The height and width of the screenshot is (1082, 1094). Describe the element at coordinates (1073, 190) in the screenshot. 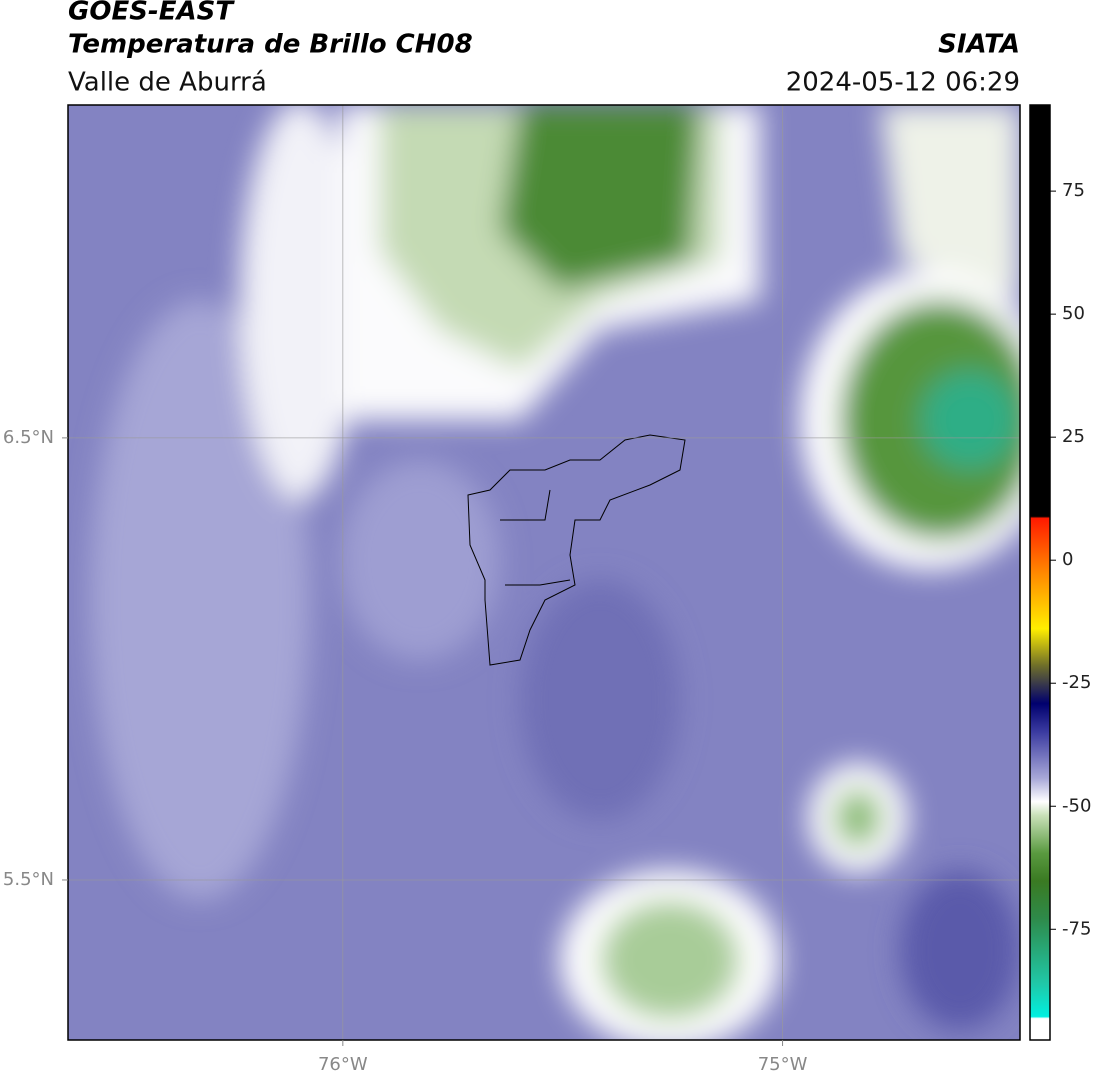

I see `colorbar-tick-label: 75` at that location.